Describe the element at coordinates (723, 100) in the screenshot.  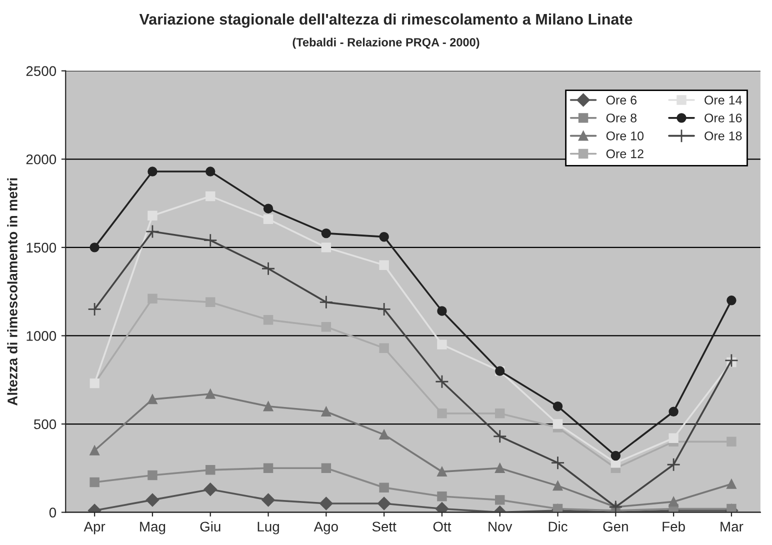
I see `legend-label: Ore 14` at that location.